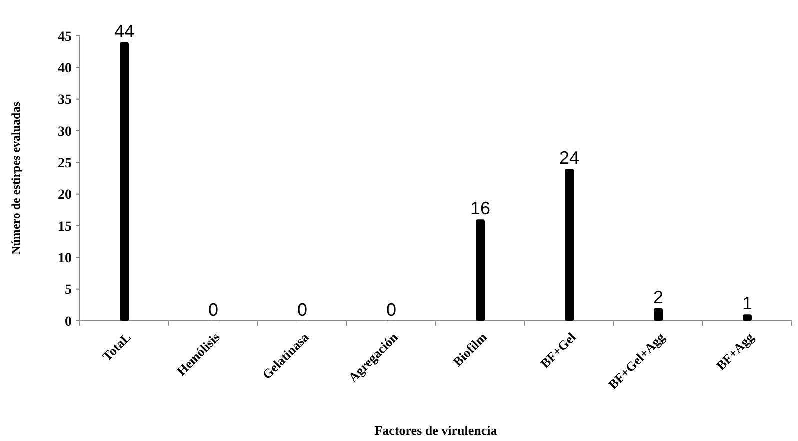  Describe the element at coordinates (68, 290) in the screenshot. I see `y-tick-label: 5` at that location.